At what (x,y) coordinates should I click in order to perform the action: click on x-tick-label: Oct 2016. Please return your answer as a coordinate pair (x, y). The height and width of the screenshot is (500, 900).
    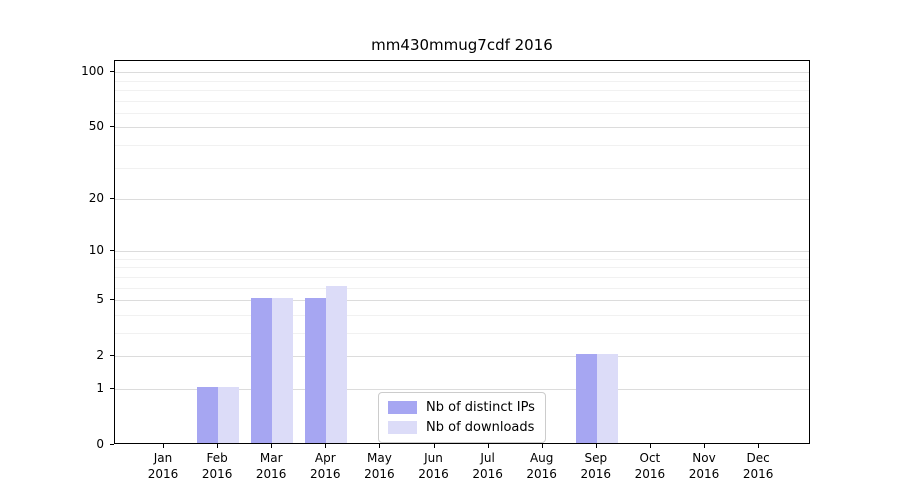
    Looking at the image, I should click on (650, 466).